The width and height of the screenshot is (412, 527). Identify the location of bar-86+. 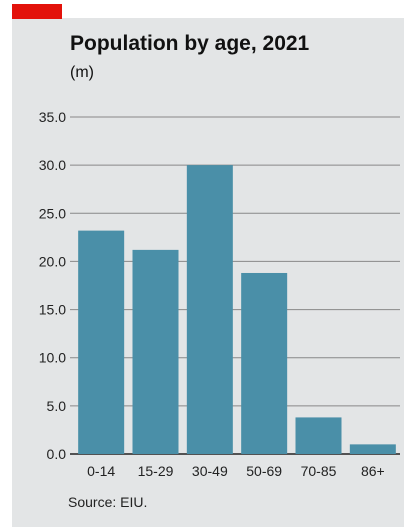
(372, 449).